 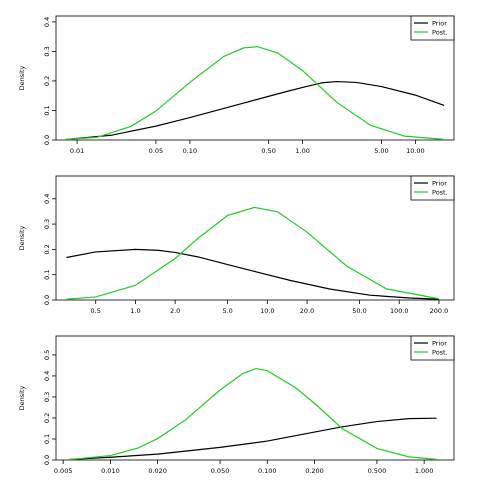 I want to click on x-tick-label: 0.50, so click(x=268, y=151).